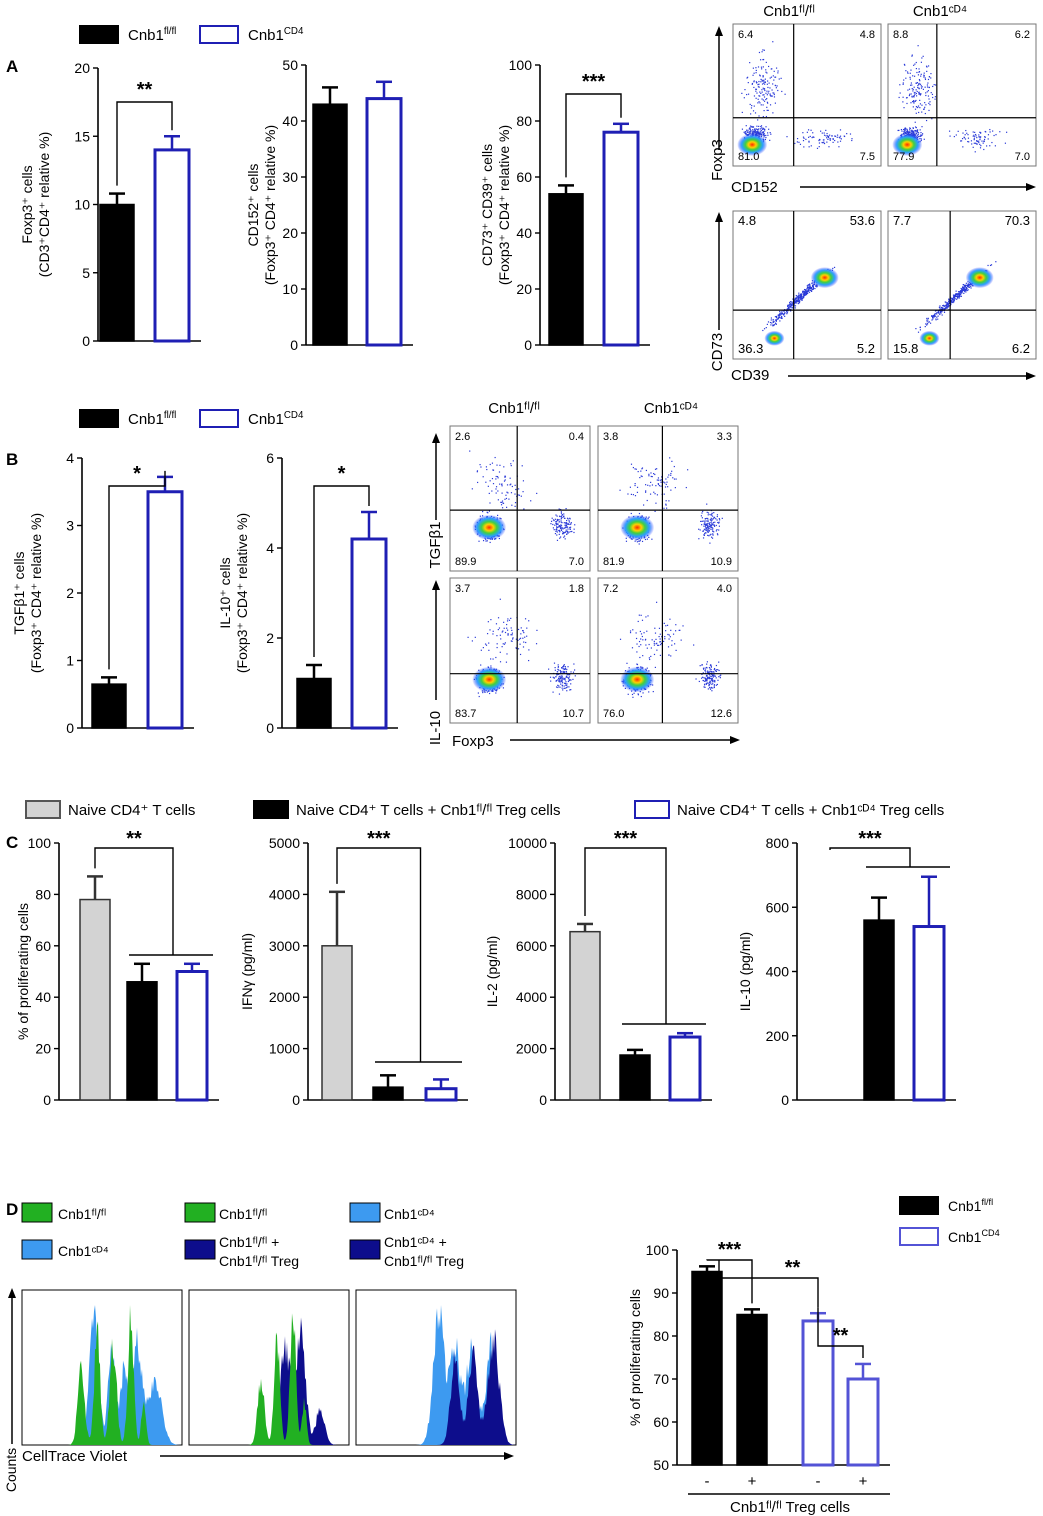 Image resolution: width=1043 pixels, height=1516 pixels. What do you see at coordinates (225, 592) in the screenshot?
I see `y-axis-label: IL-10⁺ cells` at bounding box center [225, 592].